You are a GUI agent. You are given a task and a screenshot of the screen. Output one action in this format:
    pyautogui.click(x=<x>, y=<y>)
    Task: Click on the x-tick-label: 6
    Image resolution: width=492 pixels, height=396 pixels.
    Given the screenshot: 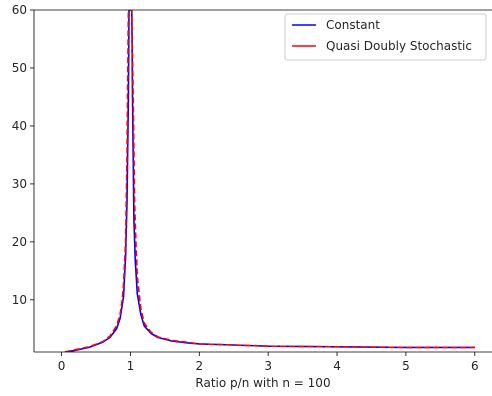 What is the action you would take?
    pyautogui.click(x=475, y=366)
    